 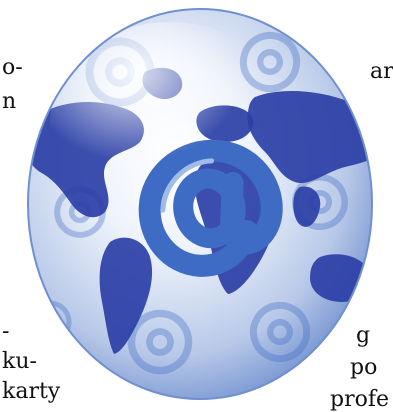 What do you see at coordinates (381, 71) in the screenshot?
I see `text-fragment-right-top-1: ar` at bounding box center [381, 71].